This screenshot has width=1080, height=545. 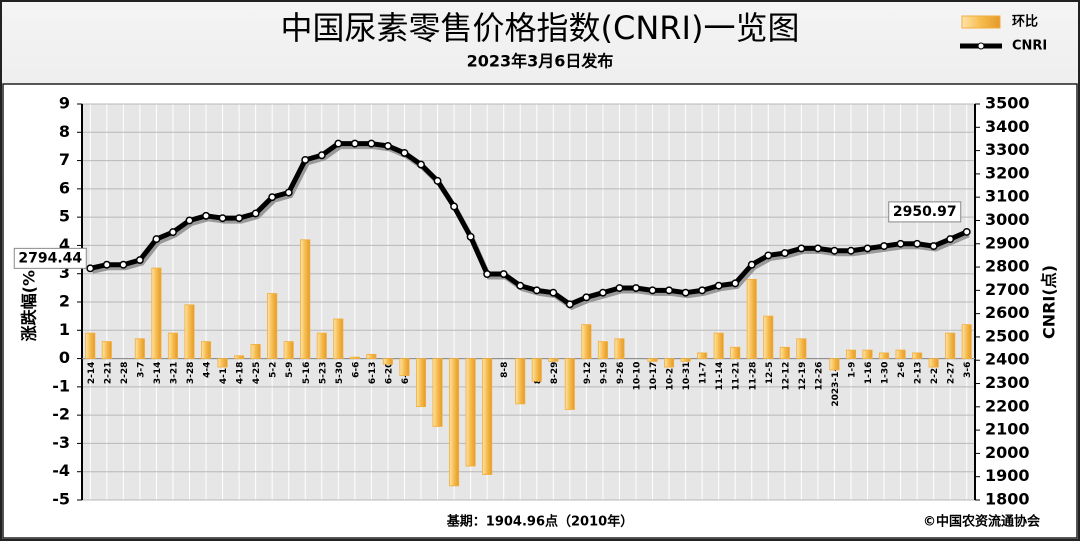 I want to click on x-tick-label: 1-9, so click(x=852, y=370).